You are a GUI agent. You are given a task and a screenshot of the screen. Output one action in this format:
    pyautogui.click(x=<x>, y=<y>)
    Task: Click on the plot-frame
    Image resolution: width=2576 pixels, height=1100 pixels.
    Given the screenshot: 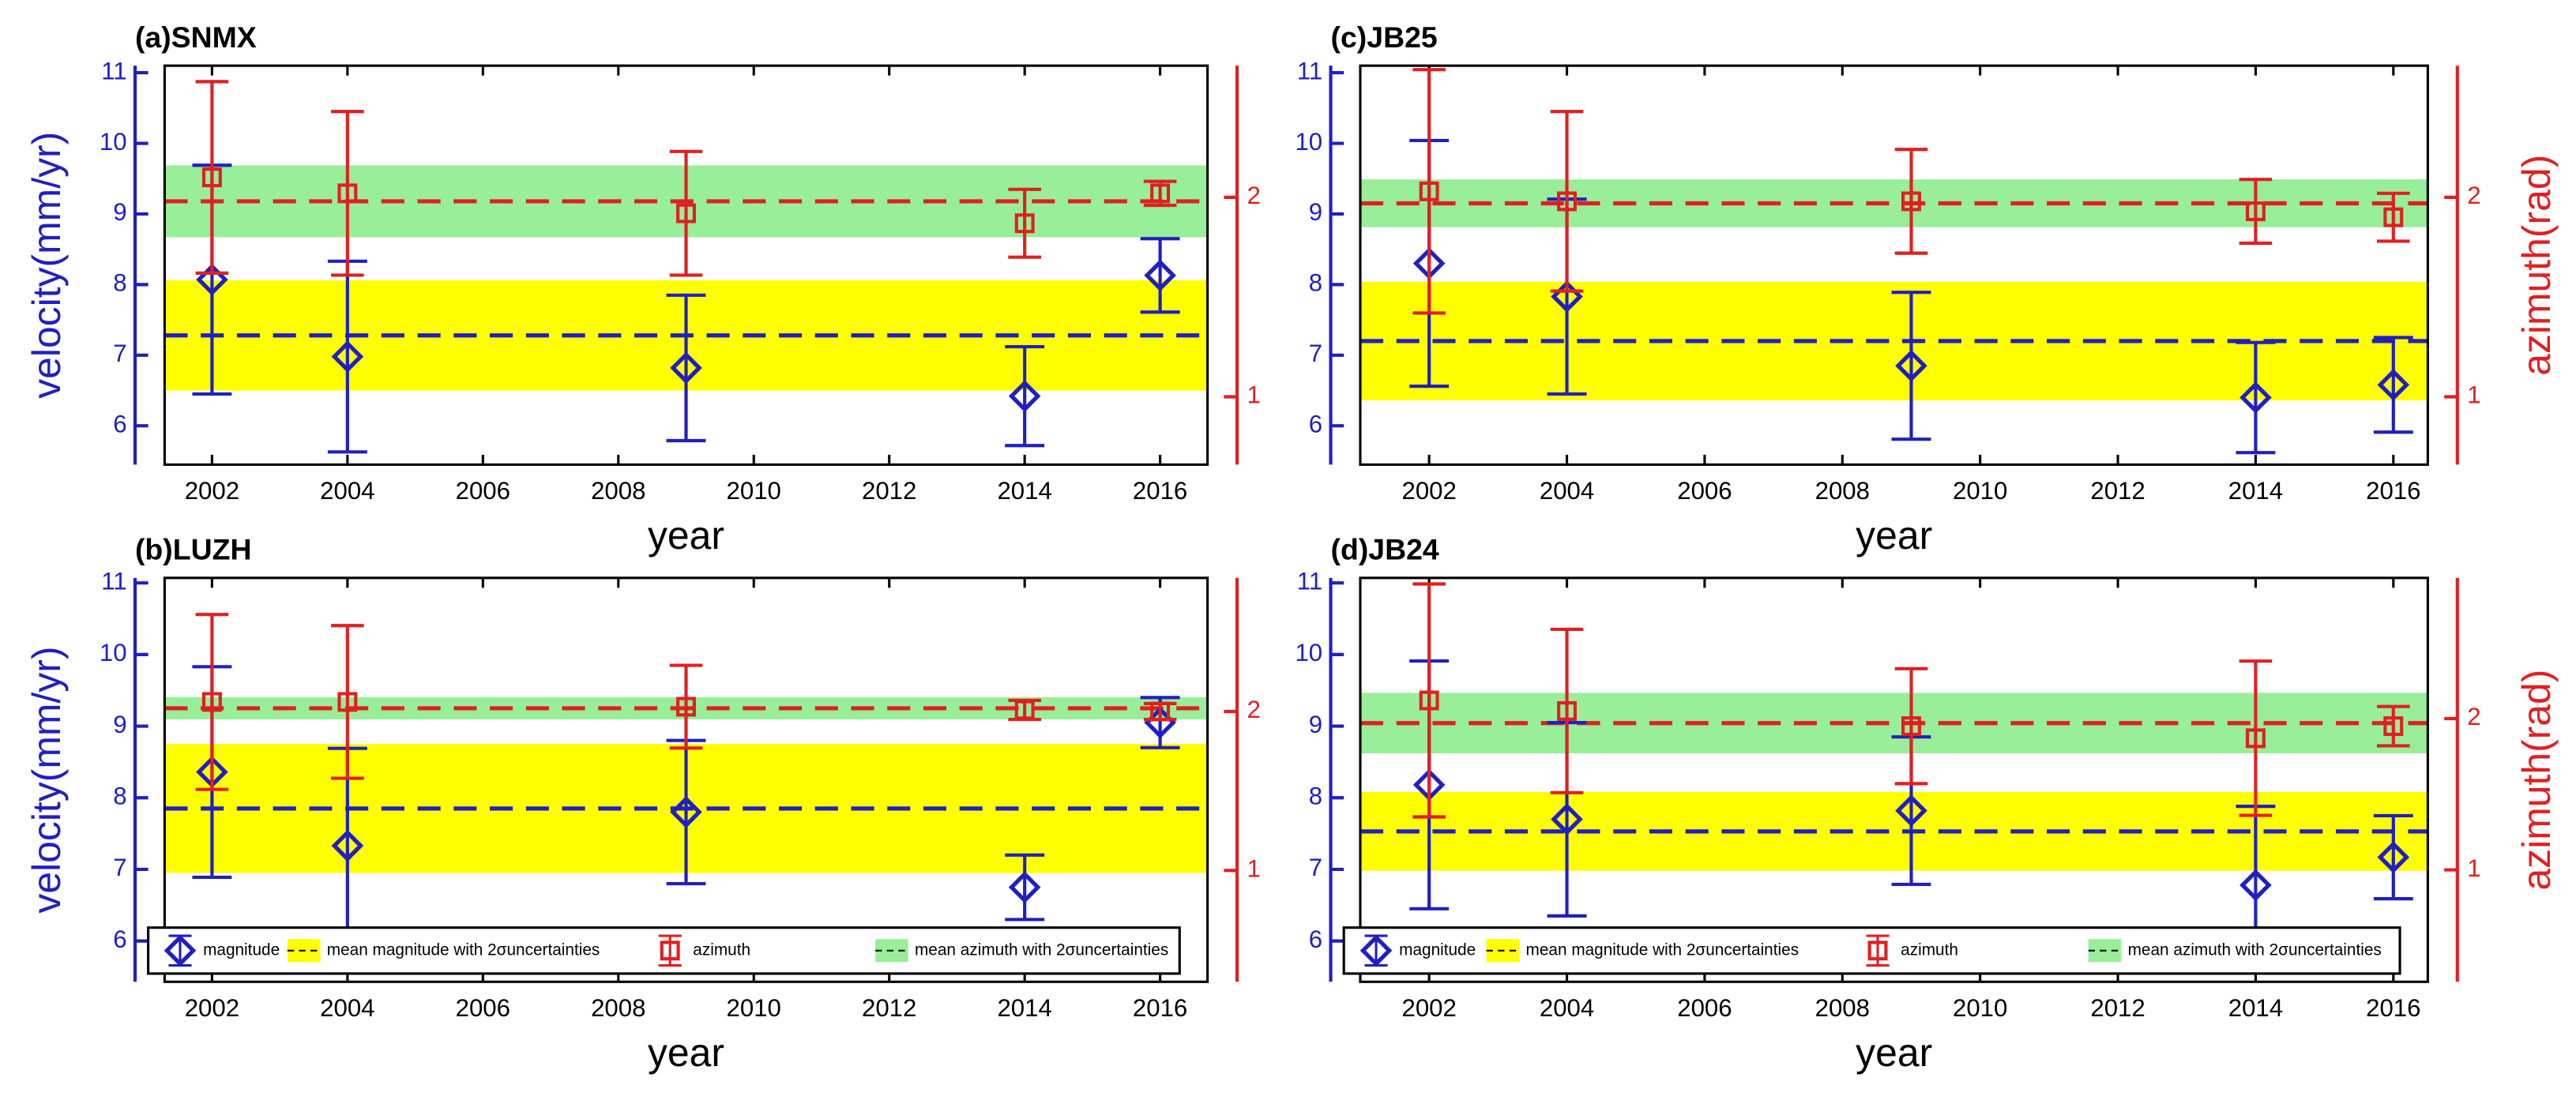 What is the action you would take?
    pyautogui.click(x=686, y=265)
    